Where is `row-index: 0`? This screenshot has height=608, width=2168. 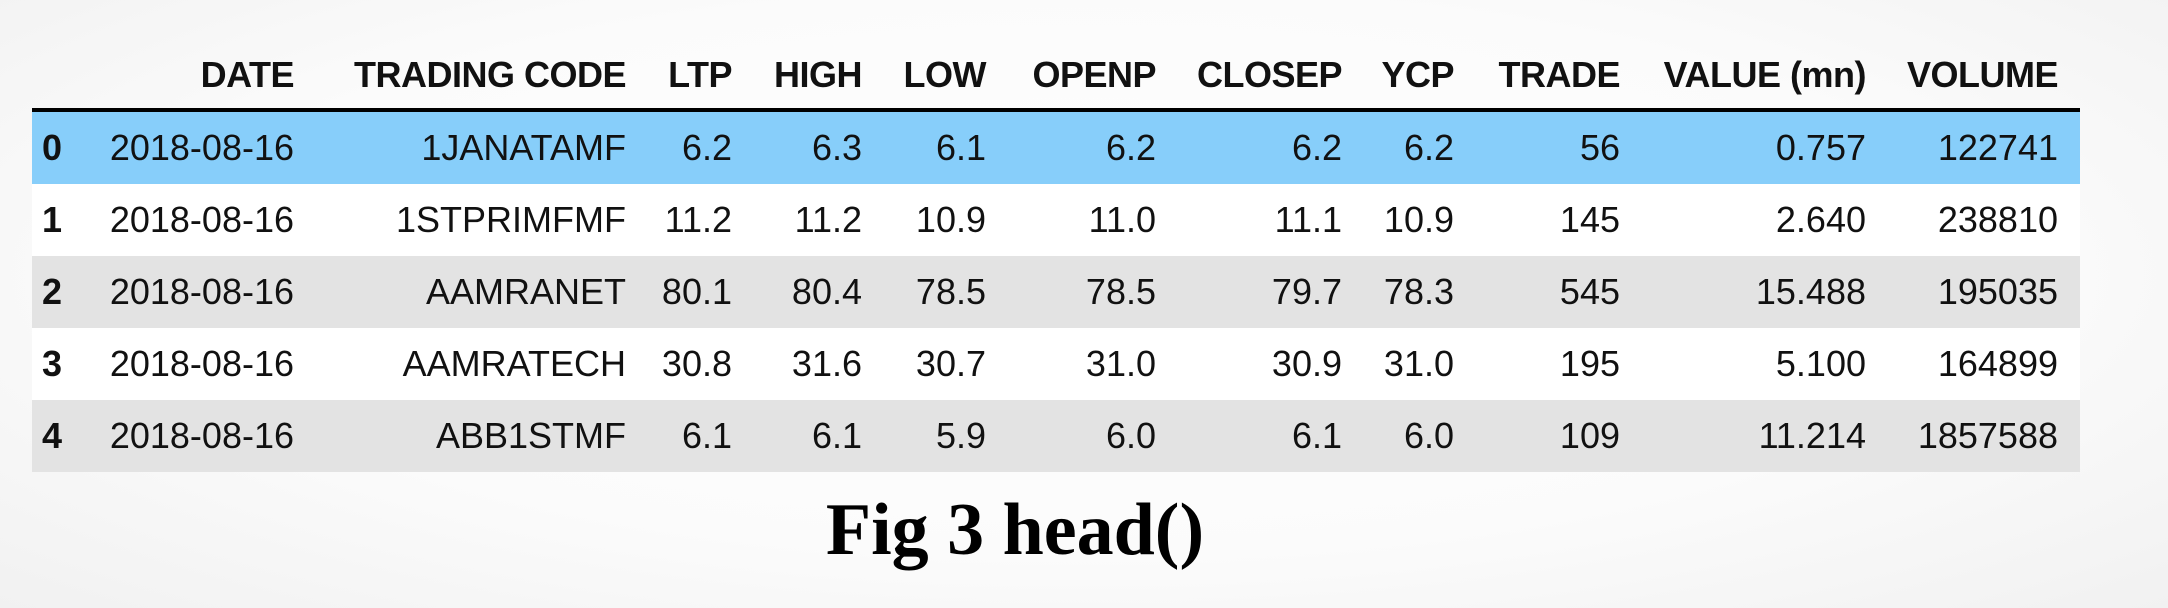
row-index: 0 is located at coordinates (52, 147).